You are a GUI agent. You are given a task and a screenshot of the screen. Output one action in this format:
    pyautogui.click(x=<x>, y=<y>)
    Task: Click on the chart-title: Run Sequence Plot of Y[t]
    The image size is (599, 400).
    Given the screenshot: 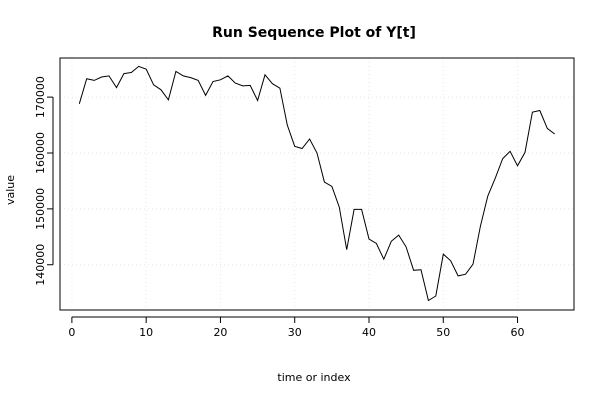 What is the action you would take?
    pyautogui.click(x=314, y=33)
    